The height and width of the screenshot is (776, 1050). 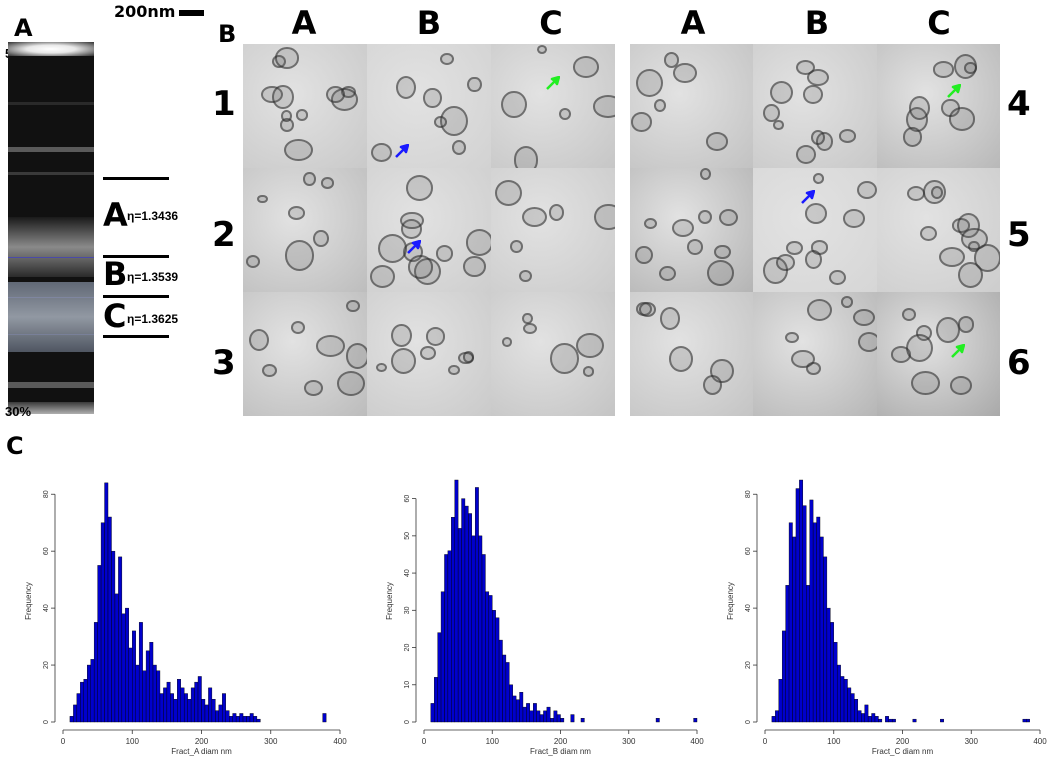 What do you see at coordinates (153, 216) in the screenshot?
I see `fraction-a-eta: η=1.3436` at bounding box center [153, 216].